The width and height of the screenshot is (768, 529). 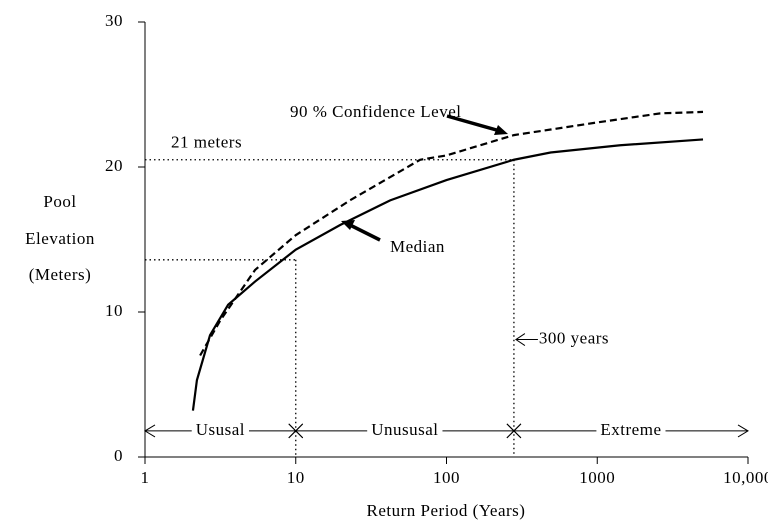 I want to click on y-tick-label: 30, so click(x=114, y=20).